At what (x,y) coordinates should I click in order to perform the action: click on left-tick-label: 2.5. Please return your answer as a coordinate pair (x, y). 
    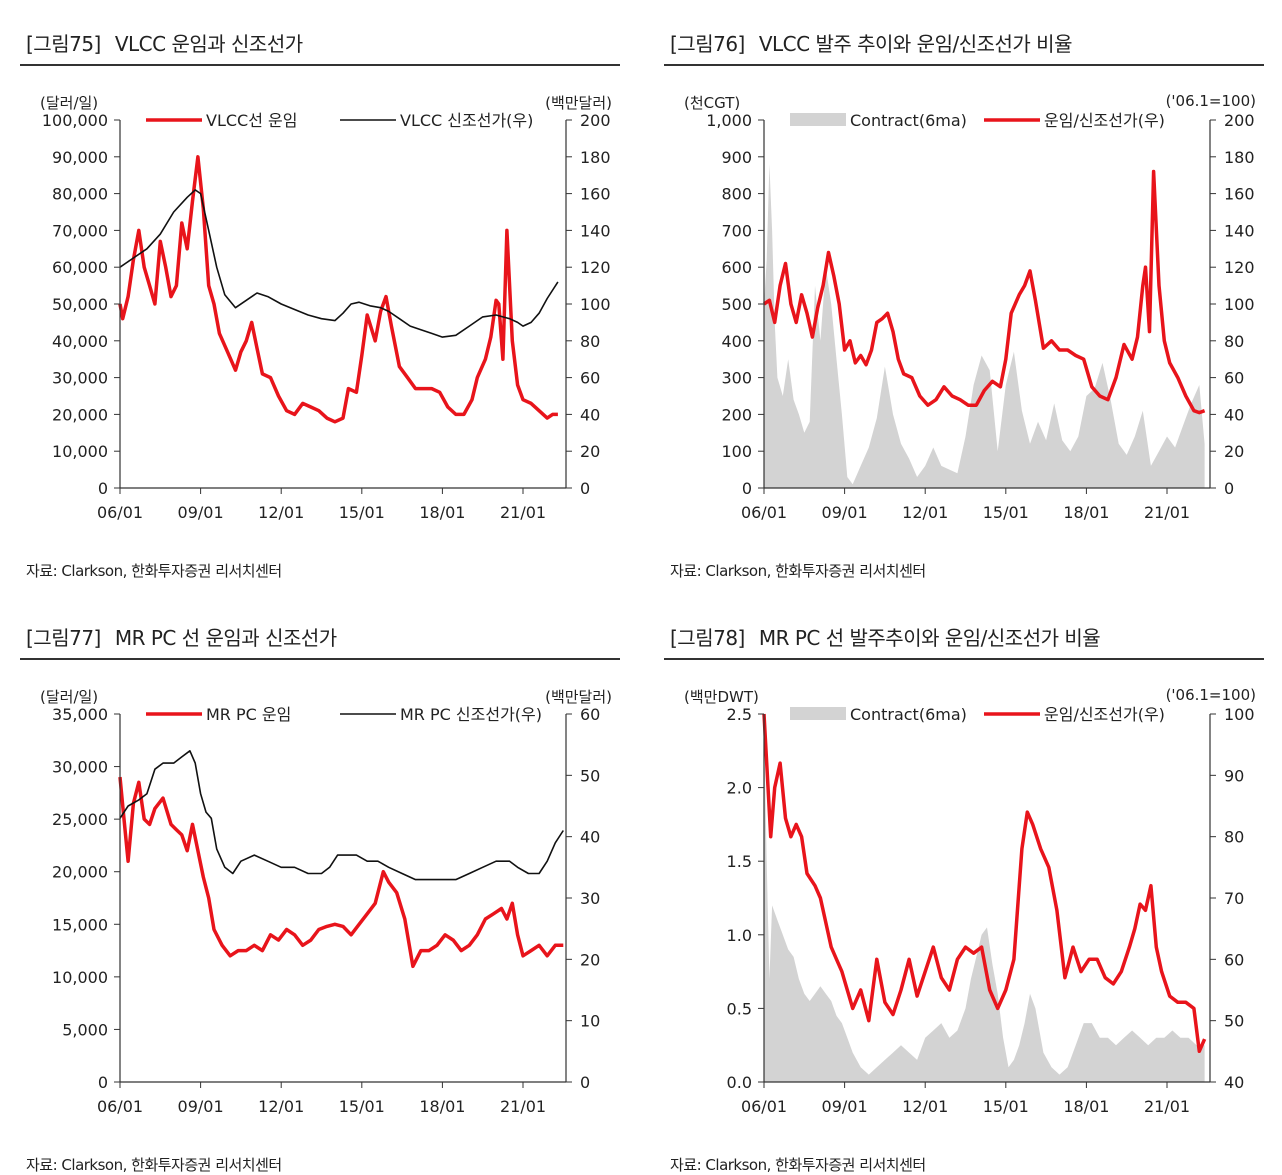
    Looking at the image, I should click on (739, 714).